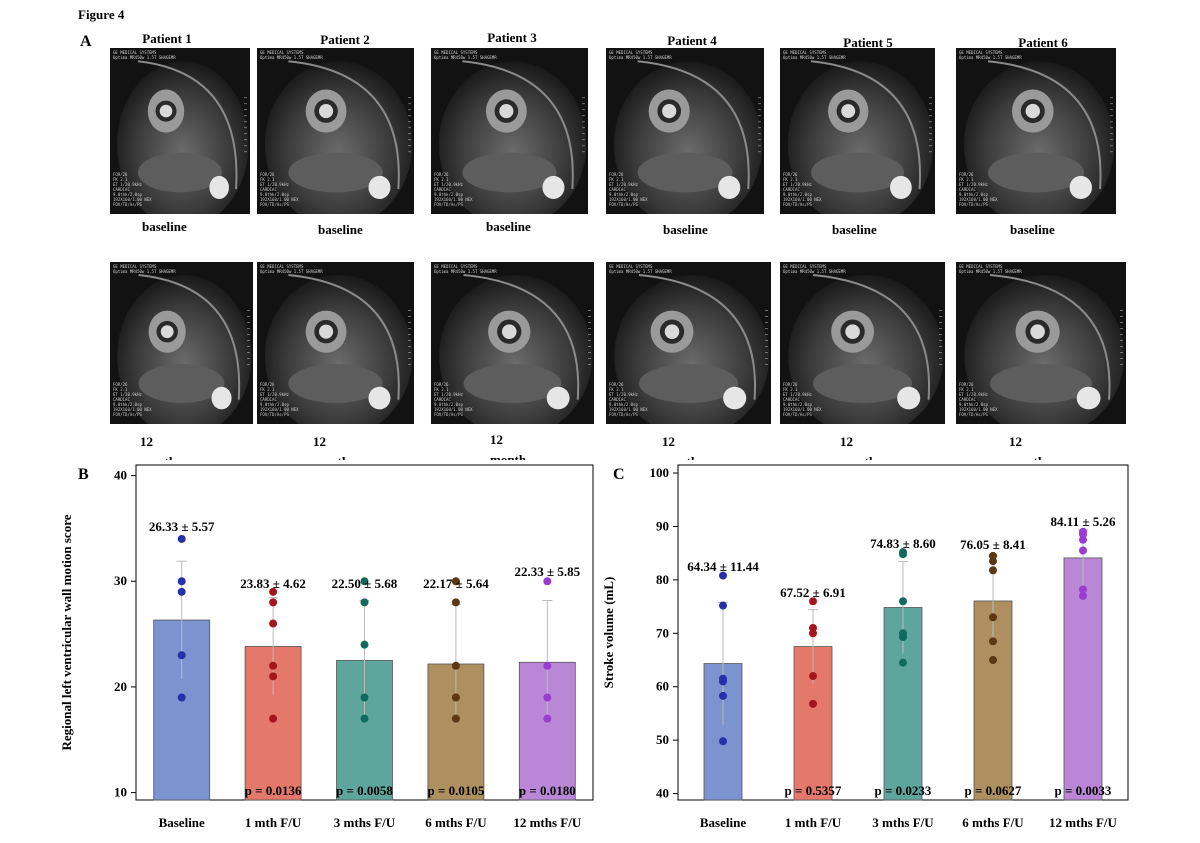 The width and height of the screenshot is (1200, 843). What do you see at coordinates (120, 686) in the screenshot?
I see `chart-b-ytick-label: 20` at bounding box center [120, 686].